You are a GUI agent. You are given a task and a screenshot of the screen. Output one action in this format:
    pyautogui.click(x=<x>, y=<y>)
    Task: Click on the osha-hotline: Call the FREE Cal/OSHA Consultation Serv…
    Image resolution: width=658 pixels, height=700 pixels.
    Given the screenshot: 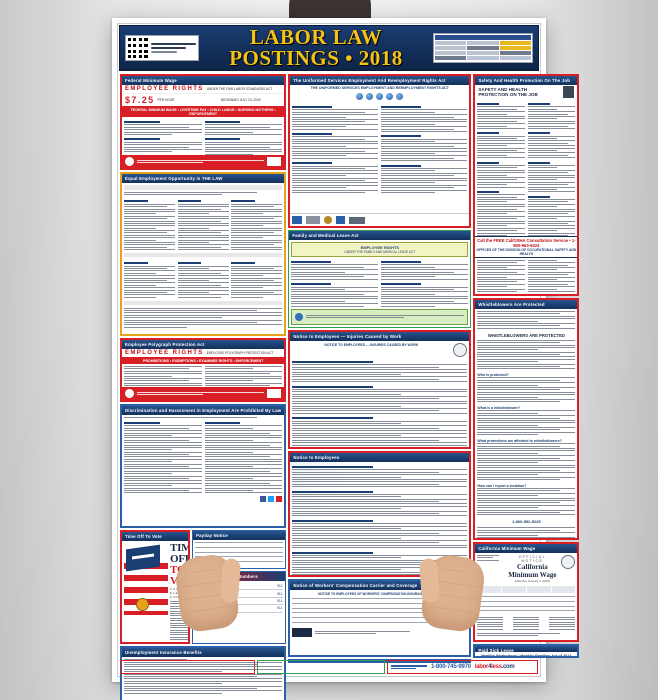 What is the action you would take?
    pyautogui.click(x=526, y=246)
    